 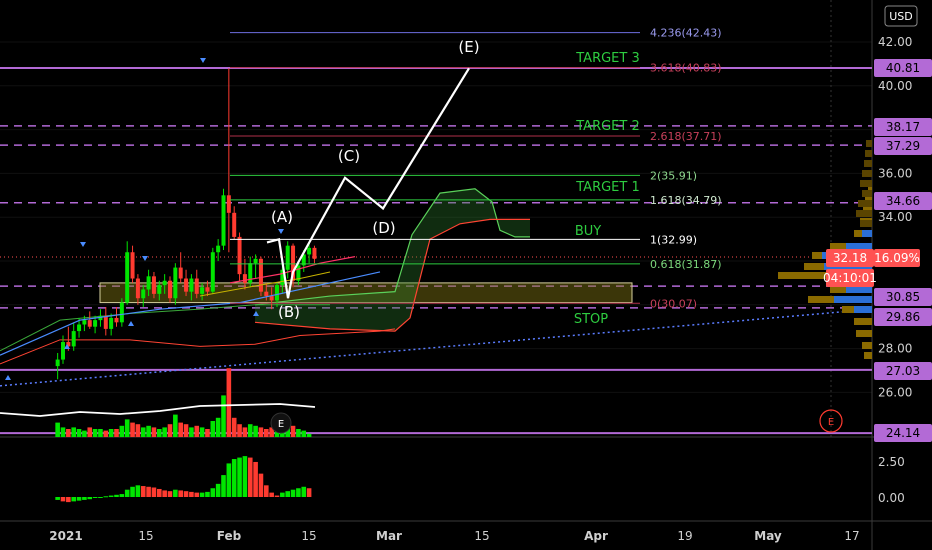 I want to click on wave-label: (D), so click(x=383, y=228).